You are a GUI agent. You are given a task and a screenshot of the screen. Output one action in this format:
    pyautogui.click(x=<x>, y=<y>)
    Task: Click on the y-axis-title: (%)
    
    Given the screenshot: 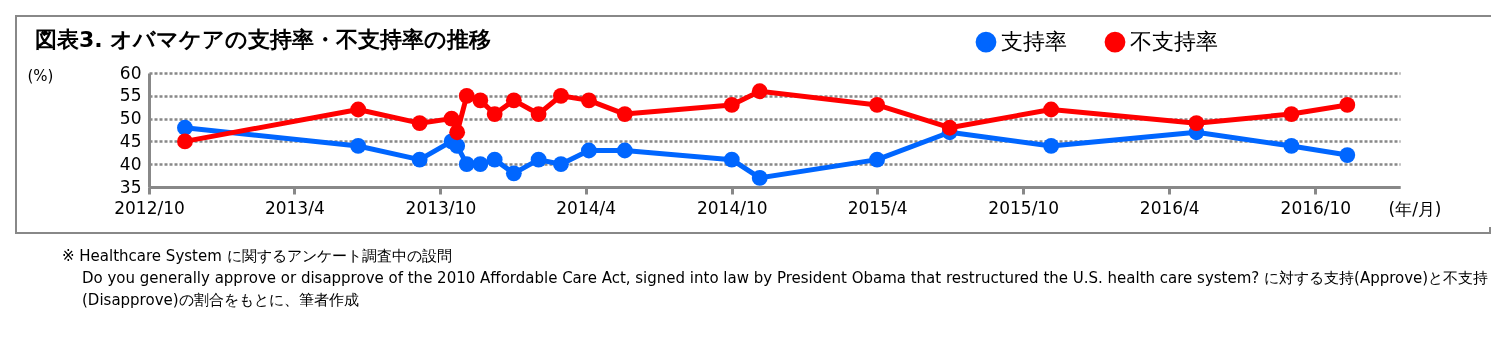 What is the action you would take?
    pyautogui.click(x=40, y=75)
    